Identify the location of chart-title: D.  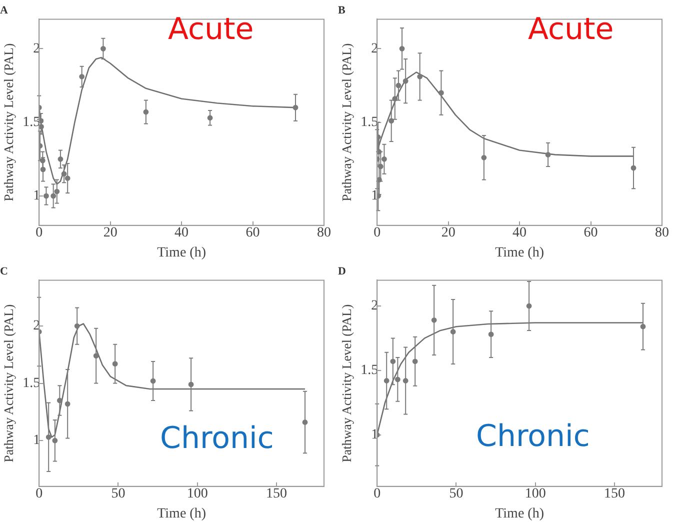
(342, 271).